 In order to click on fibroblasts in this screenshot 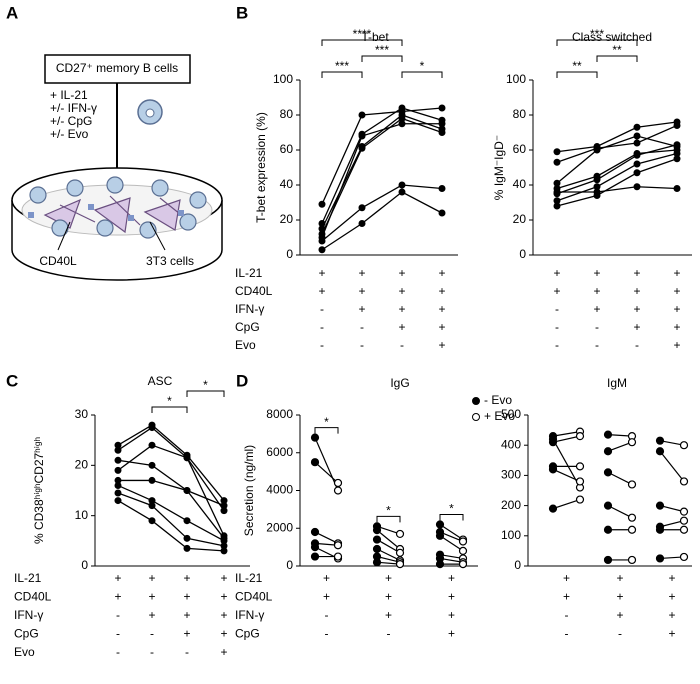, I will do `click(117, 214)`.